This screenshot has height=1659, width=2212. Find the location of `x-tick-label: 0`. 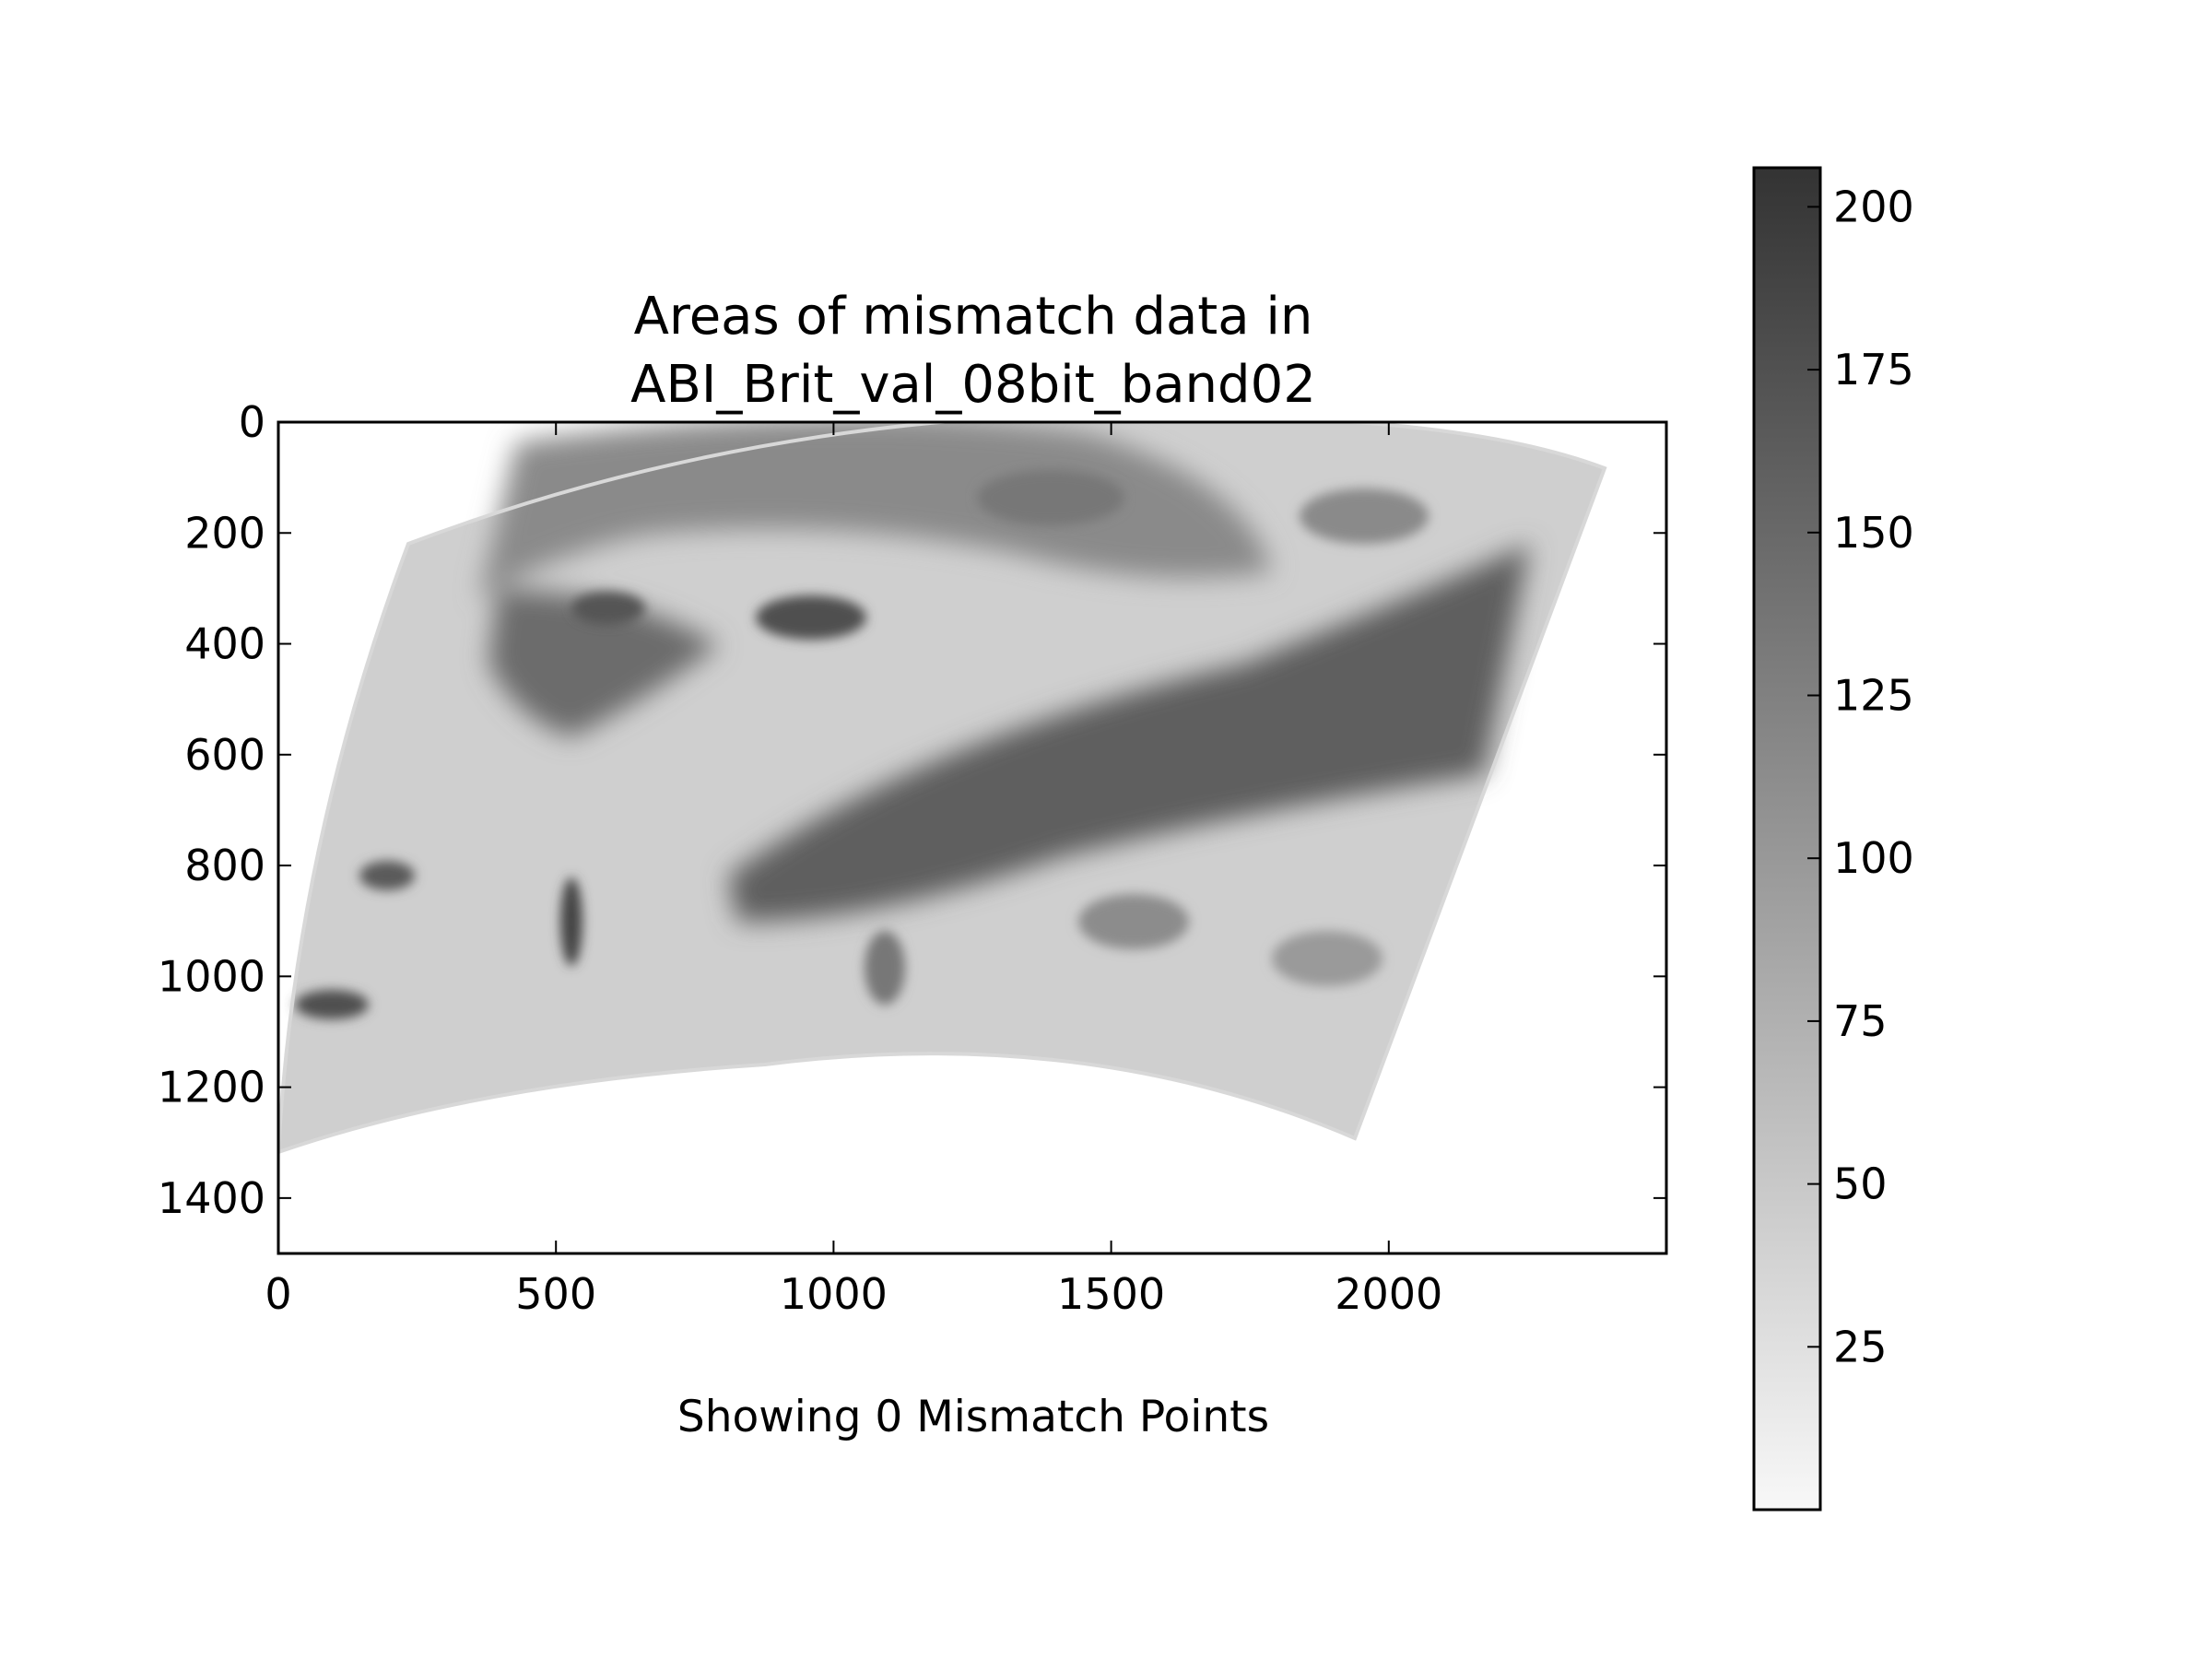

x-tick-label: 0 is located at coordinates (278, 1294).